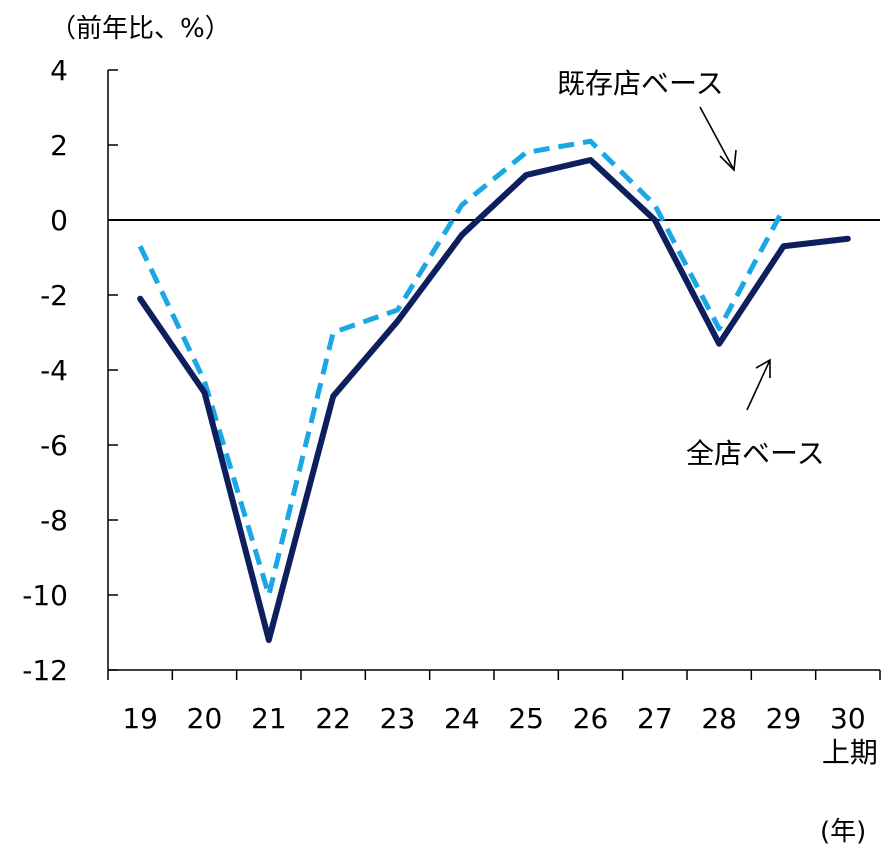 The image size is (896, 847). Describe the element at coordinates (843, 832) in the screenshot. I see `x-axis-unit-label: (年)` at that location.